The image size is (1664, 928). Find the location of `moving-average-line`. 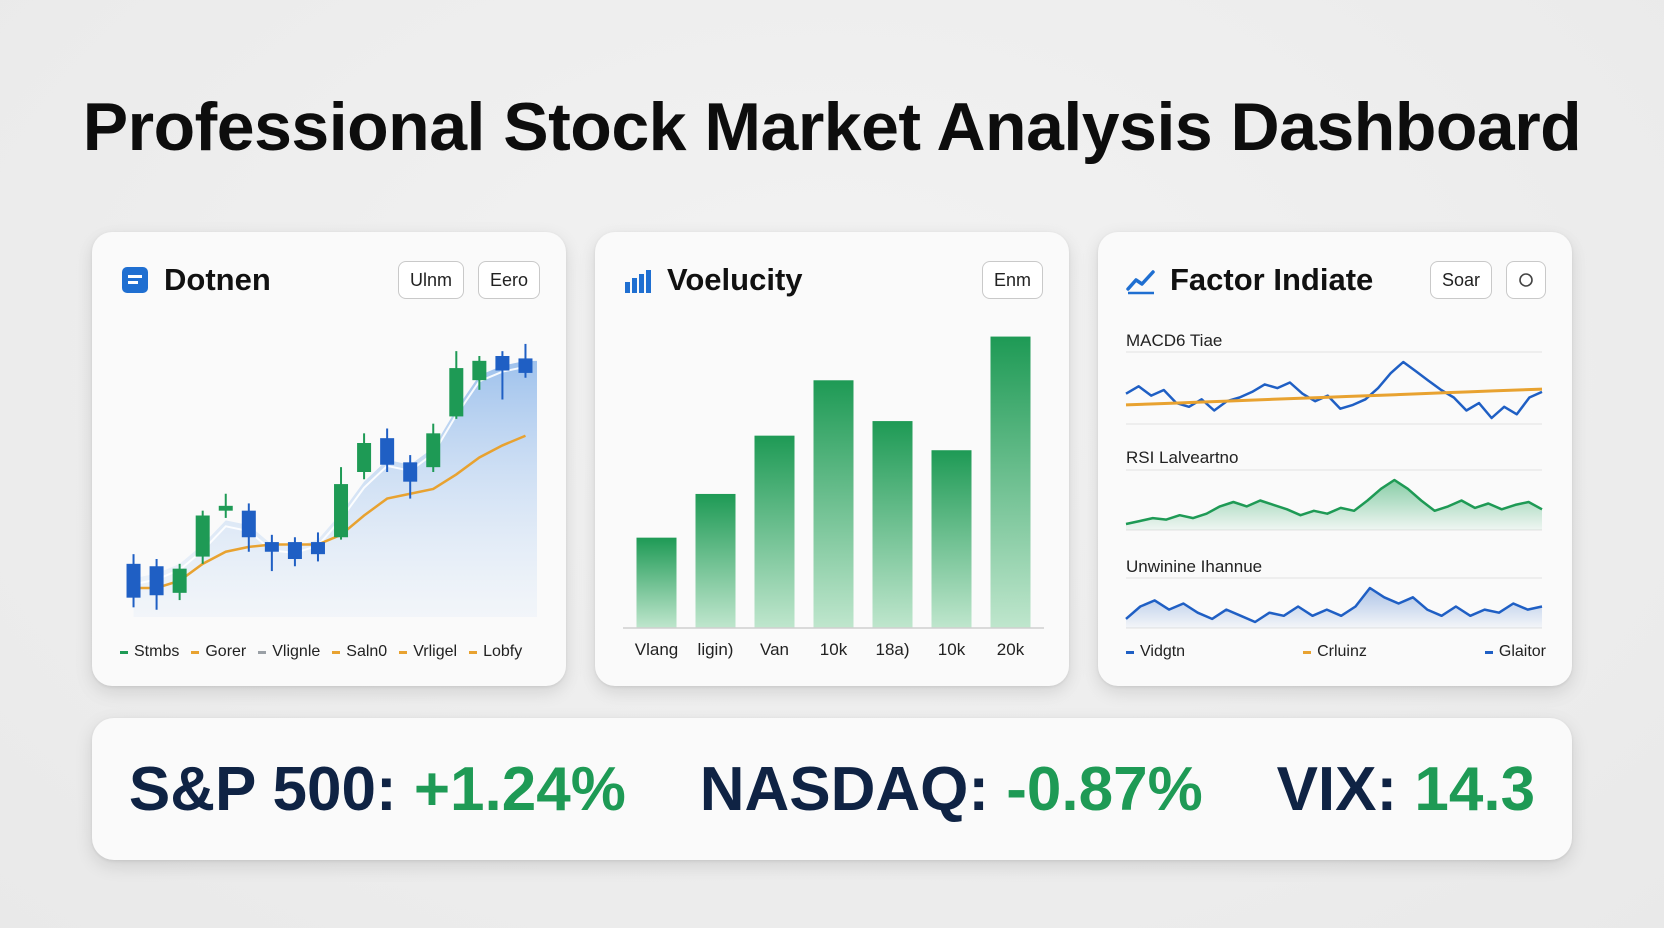

moving-average-line is located at coordinates (329, 512).